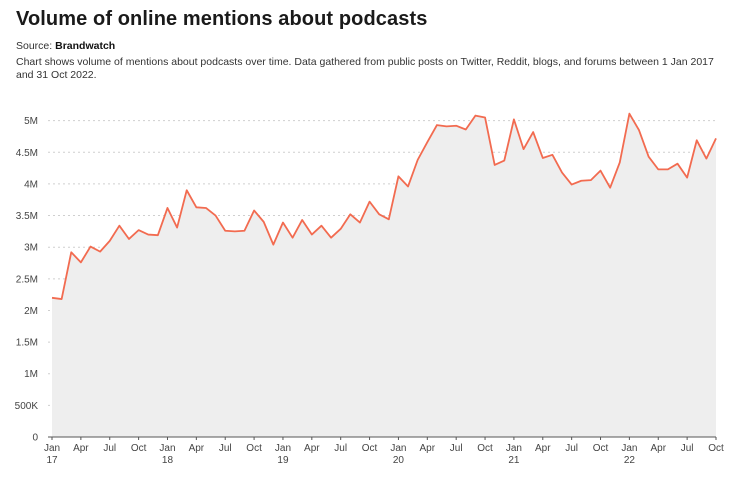  Describe the element at coordinates (34, 46) in the screenshot. I see `source-label: Source:` at that location.